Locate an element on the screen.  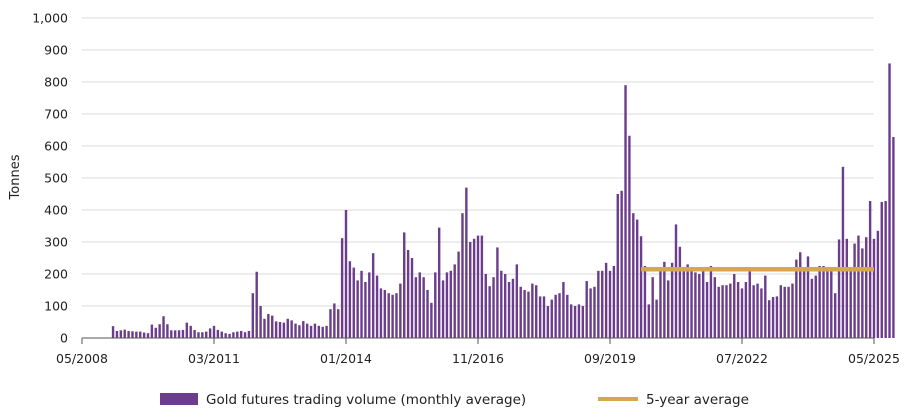
y-tick-label: 300 is located at coordinates (56, 242).